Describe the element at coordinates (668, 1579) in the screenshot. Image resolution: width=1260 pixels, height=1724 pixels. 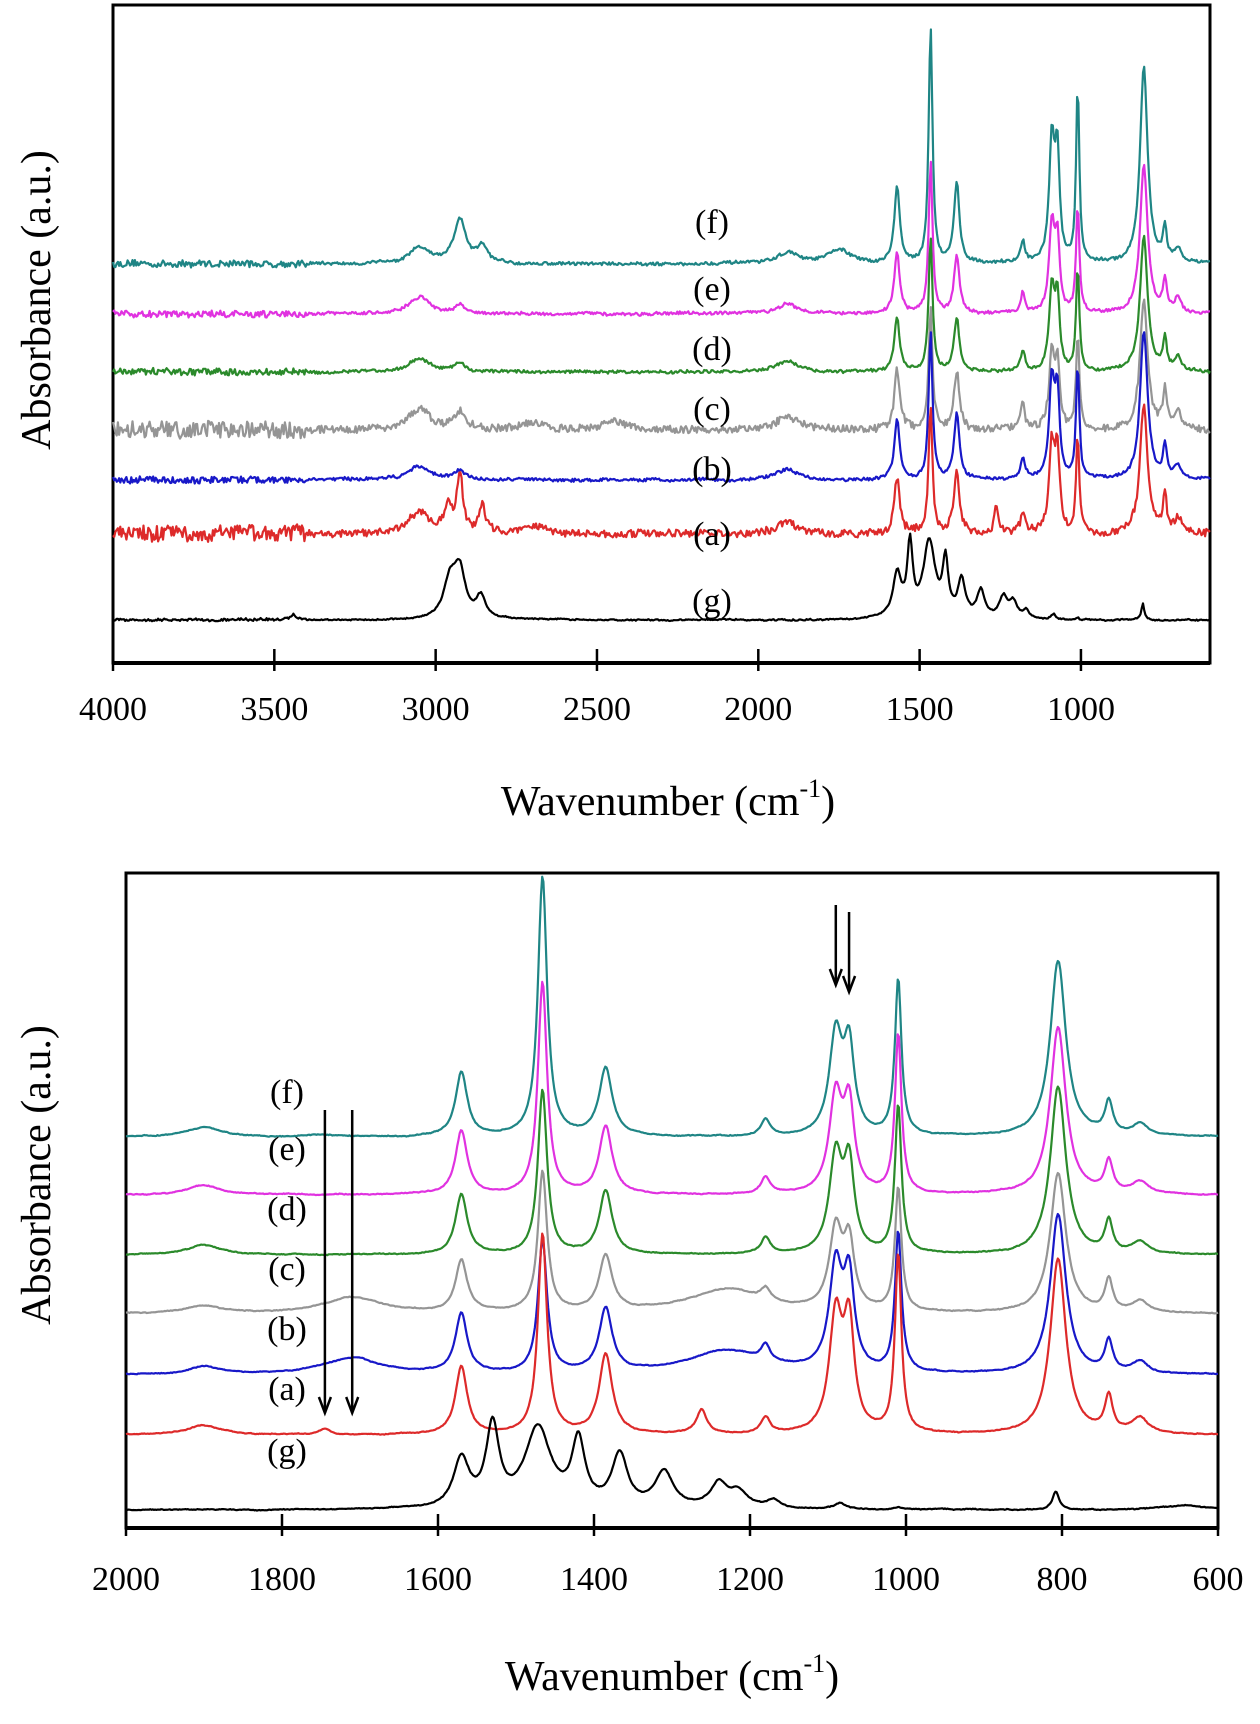
I see `bottom-x-tick-labels: 2000 1800 1600 1400 1200 1000 800 600` at that location.